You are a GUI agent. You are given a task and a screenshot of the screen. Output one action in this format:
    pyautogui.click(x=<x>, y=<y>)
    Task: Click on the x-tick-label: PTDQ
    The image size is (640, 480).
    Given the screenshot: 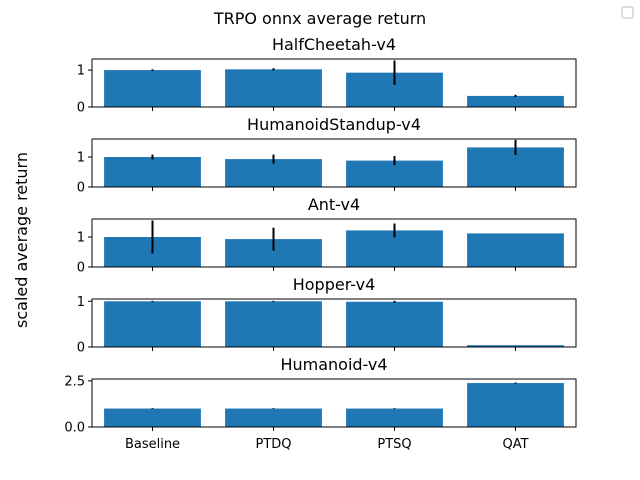 What is the action you would take?
    pyautogui.click(x=273, y=444)
    